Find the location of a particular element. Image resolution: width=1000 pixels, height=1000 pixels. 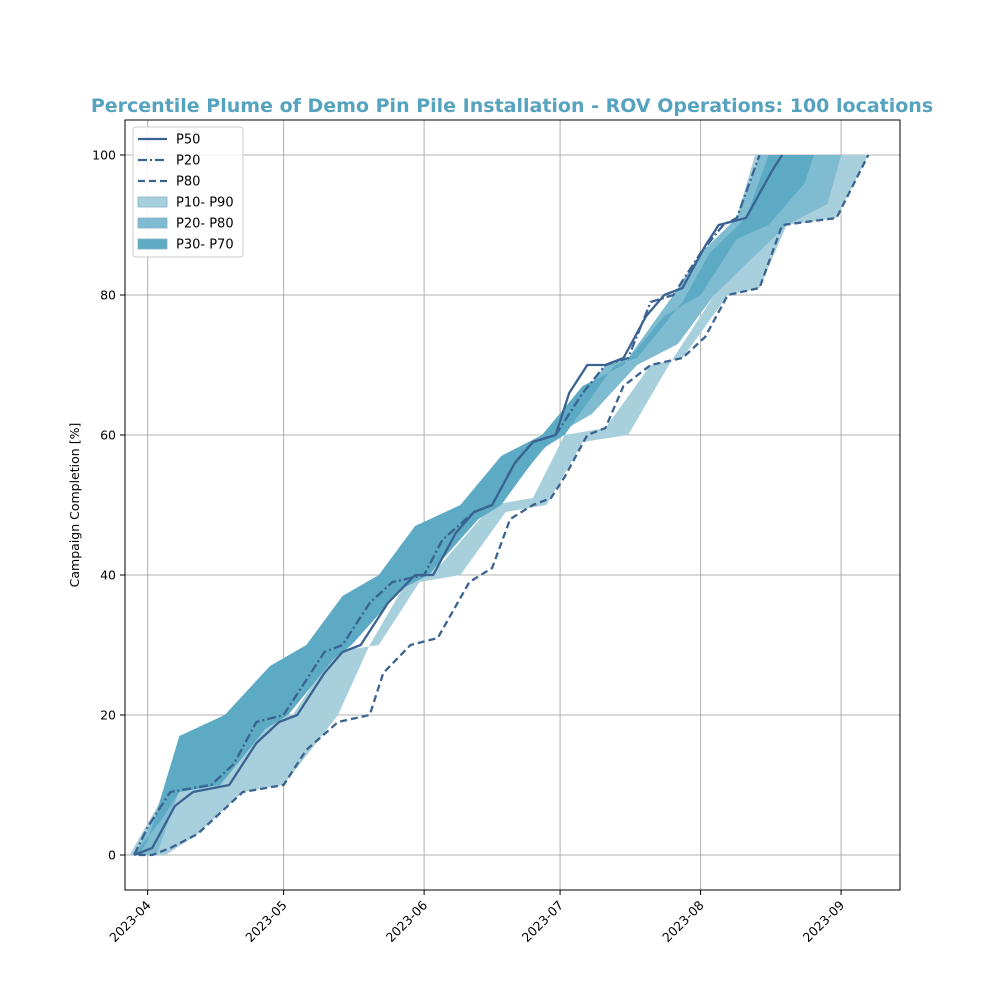

y-tick-label: 60 is located at coordinates (108, 435).